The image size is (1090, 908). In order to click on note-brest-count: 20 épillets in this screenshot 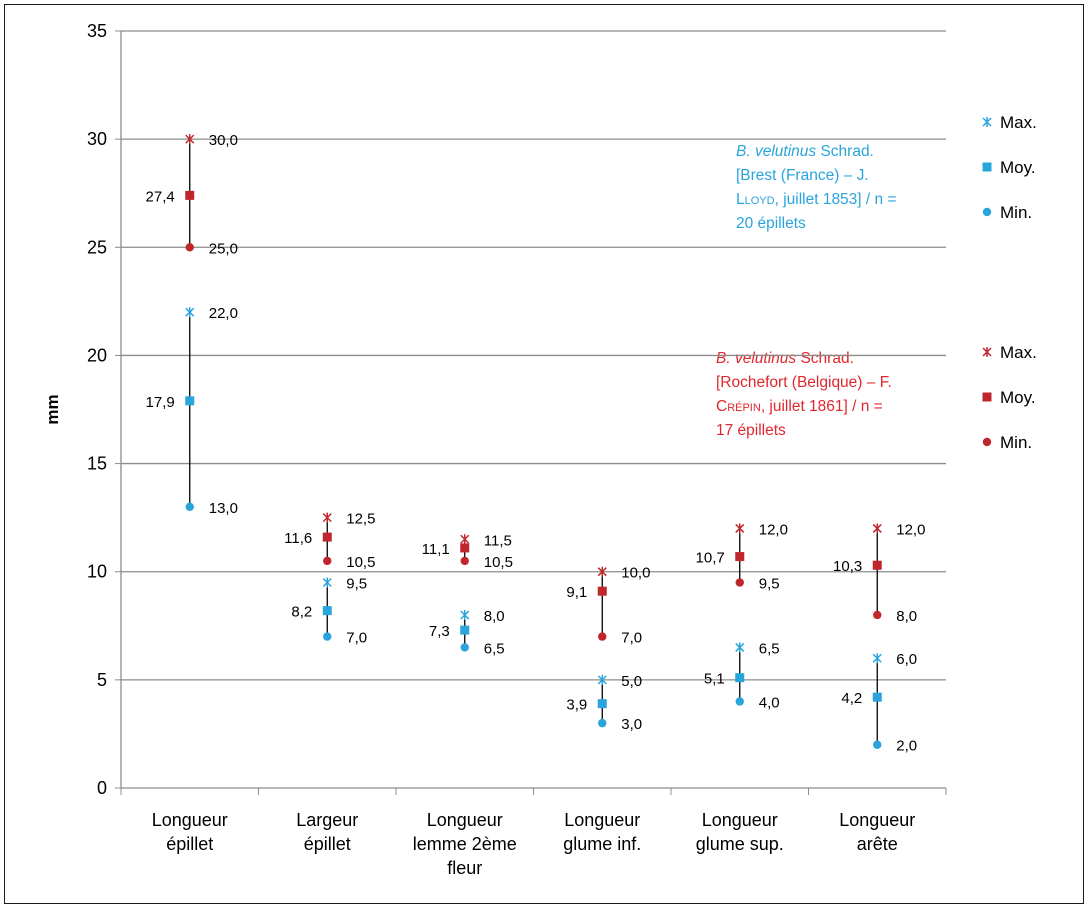, I will do `click(771, 223)`.